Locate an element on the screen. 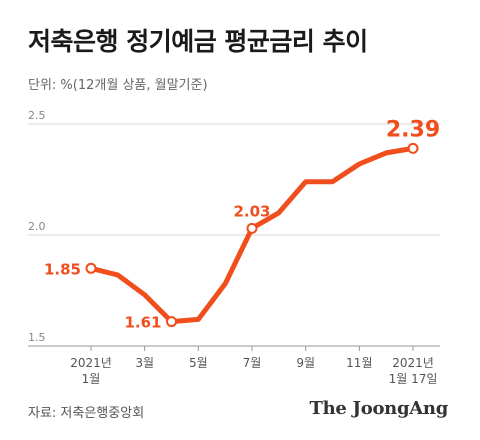  x-tick-label: 1월 17일 is located at coordinates (413, 379).